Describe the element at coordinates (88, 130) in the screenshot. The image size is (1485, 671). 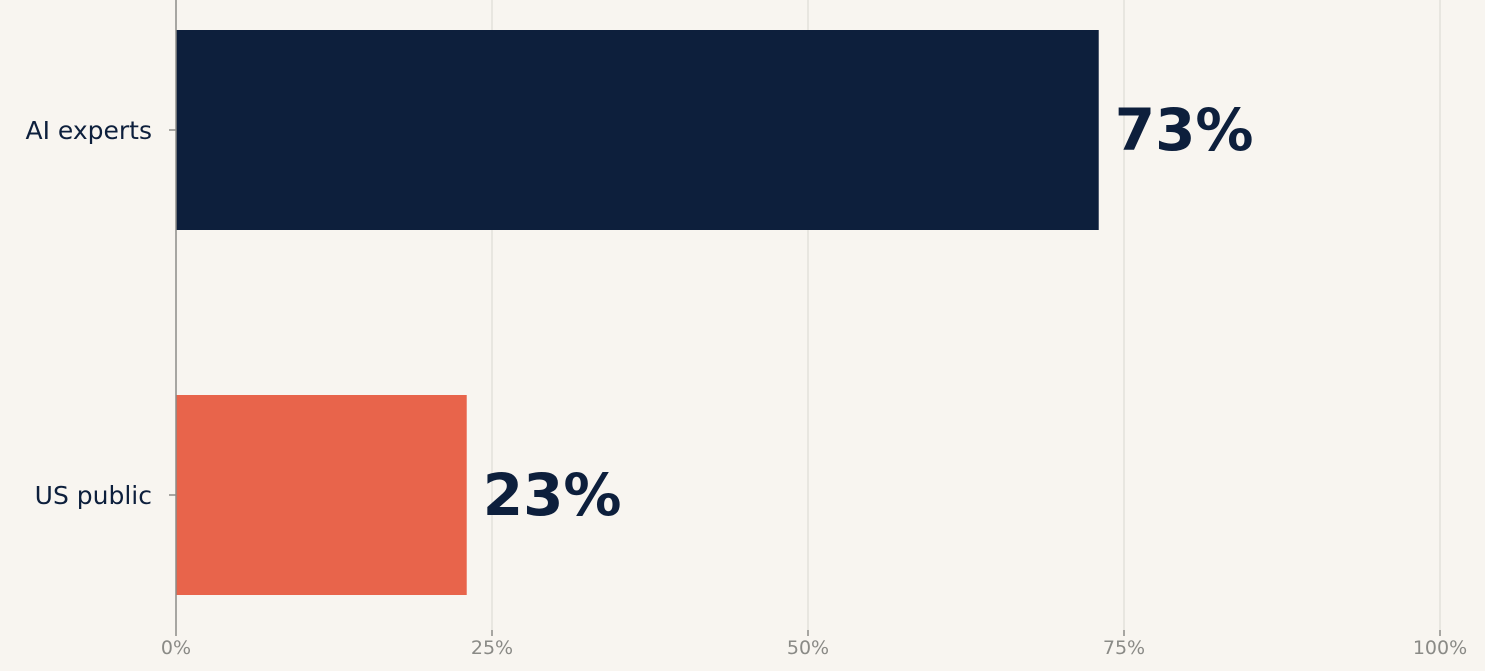
I see `category-label-0: AI experts` at that location.